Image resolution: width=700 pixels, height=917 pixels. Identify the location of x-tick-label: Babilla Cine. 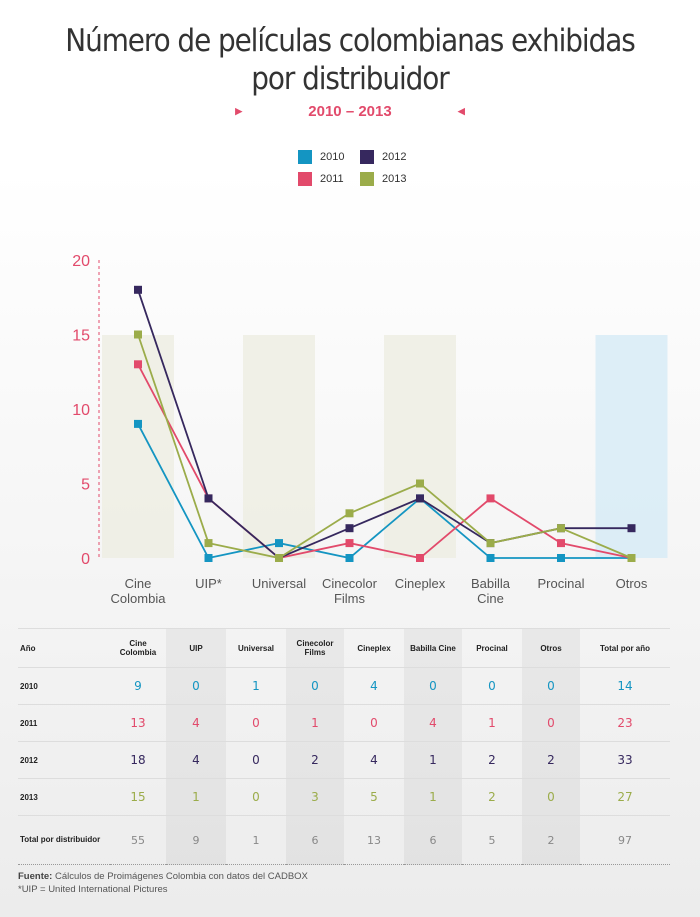
(491, 591).